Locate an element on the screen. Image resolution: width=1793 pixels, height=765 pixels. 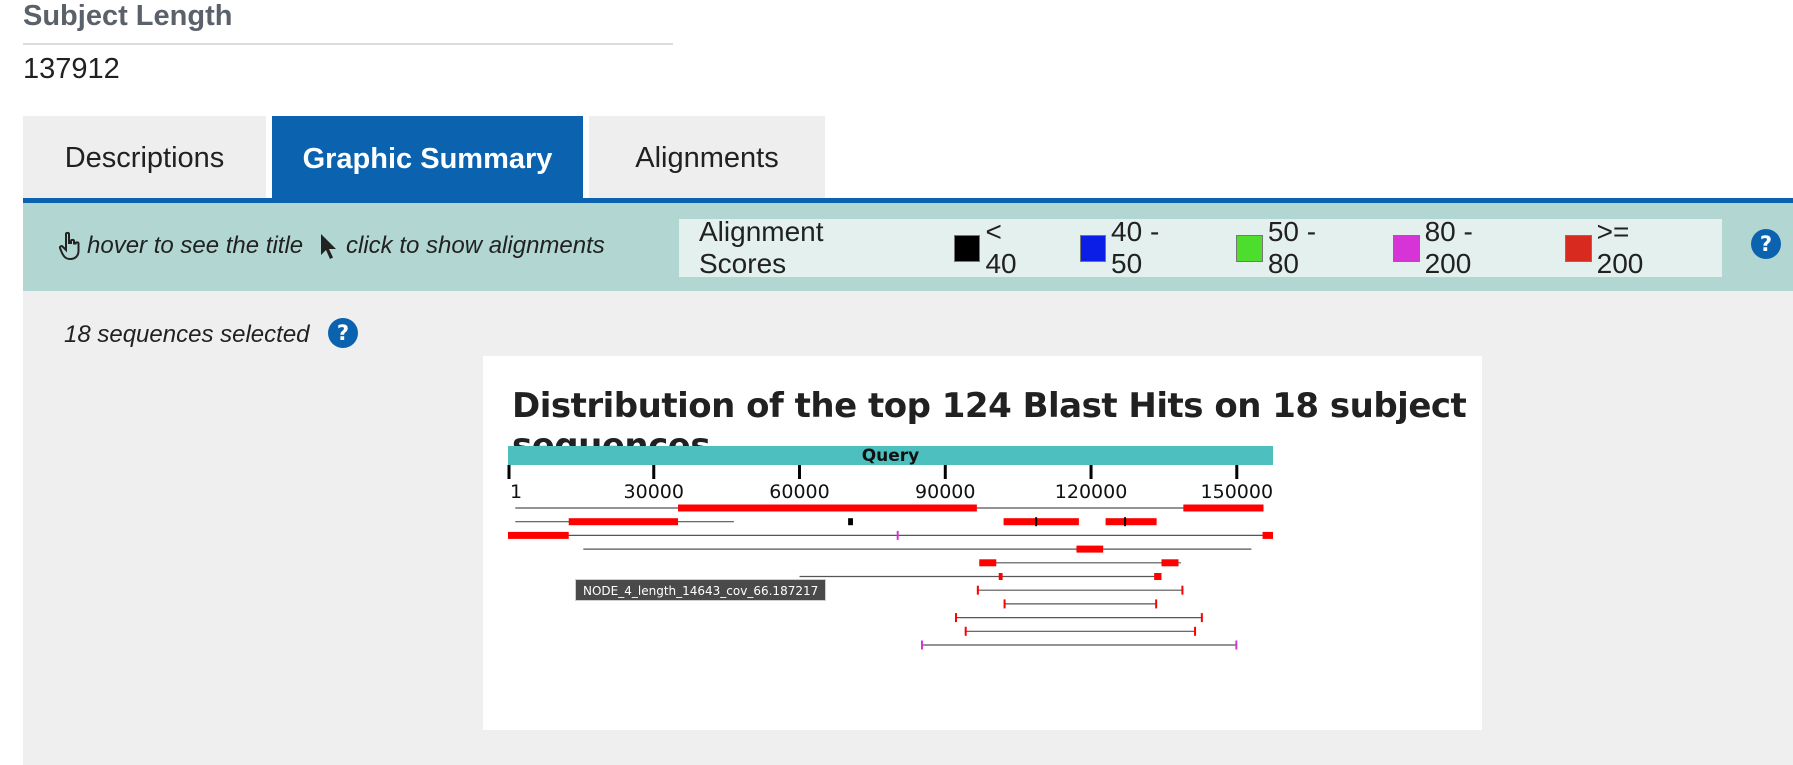
result-tabs: Descriptions Graphic Summary Alignments is located at coordinates (427, 159).